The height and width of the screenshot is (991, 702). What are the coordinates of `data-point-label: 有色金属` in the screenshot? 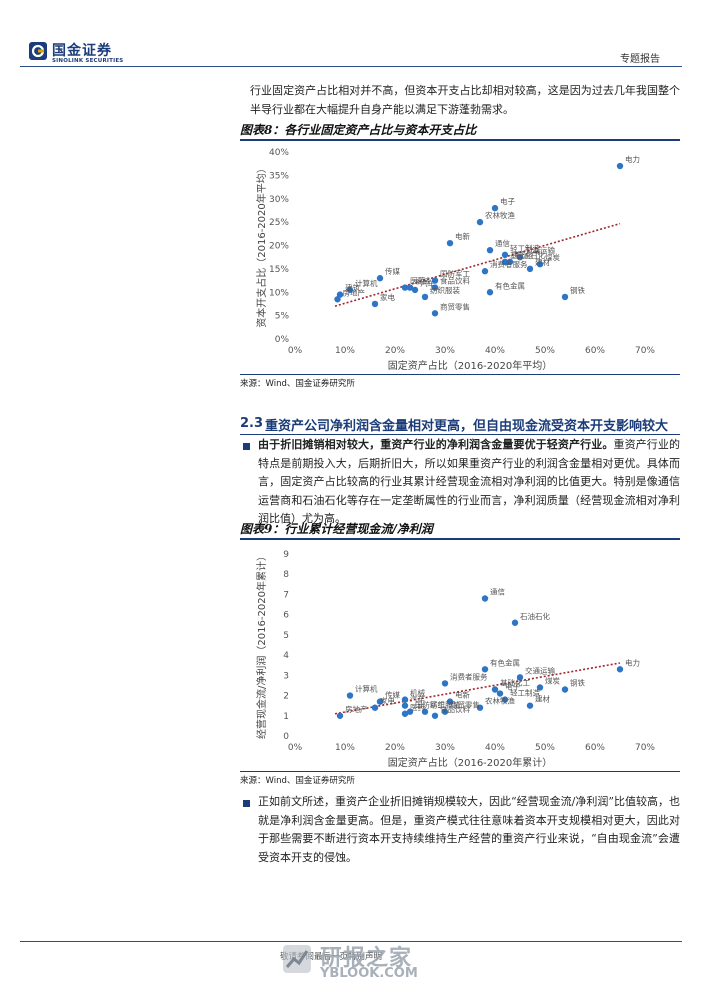 It's located at (505, 662).